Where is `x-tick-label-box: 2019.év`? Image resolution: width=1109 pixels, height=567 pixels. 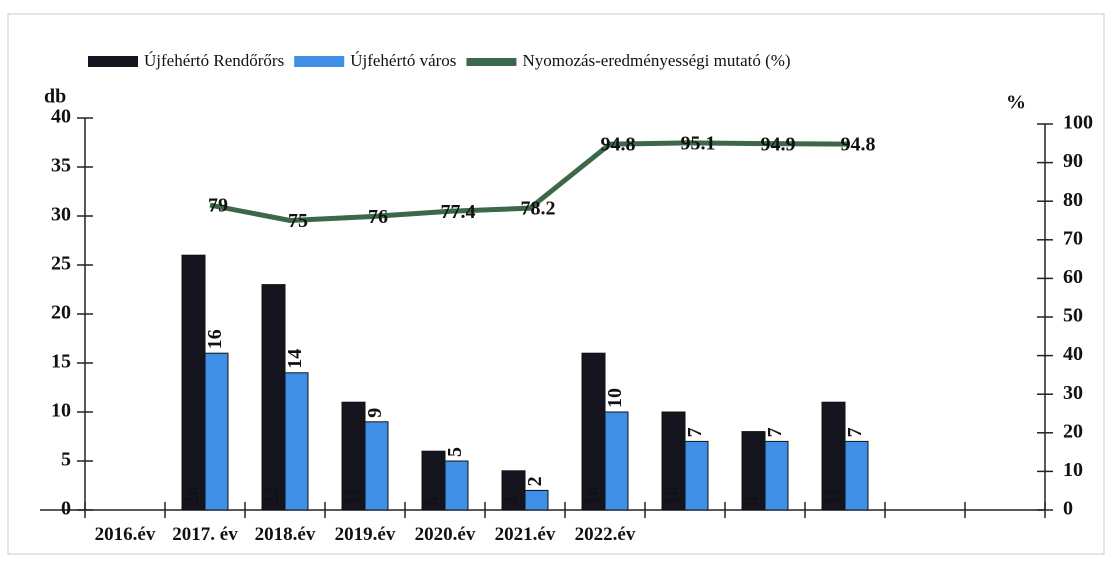
x-tick-label-box: 2019.év is located at coordinates (365, 534).